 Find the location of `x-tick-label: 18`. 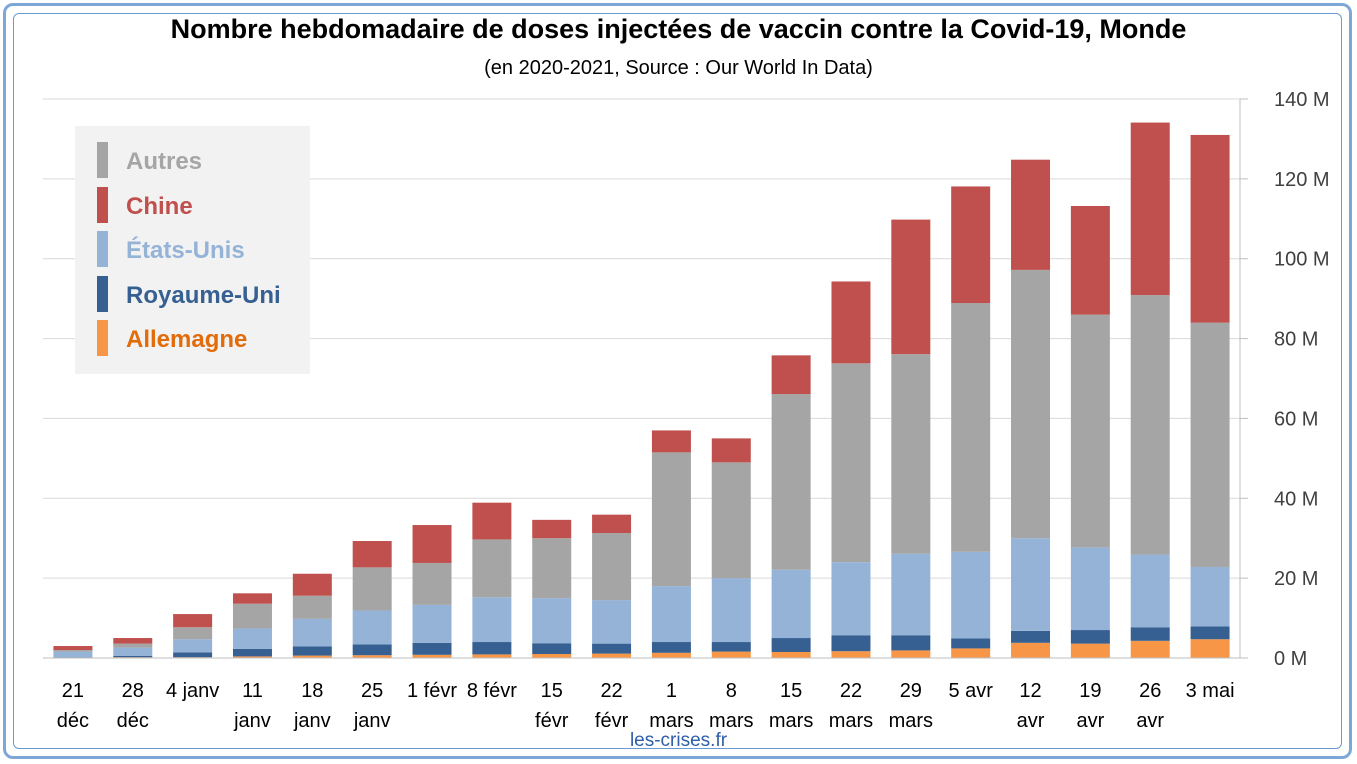

x-tick-label: 18 is located at coordinates (312, 691).